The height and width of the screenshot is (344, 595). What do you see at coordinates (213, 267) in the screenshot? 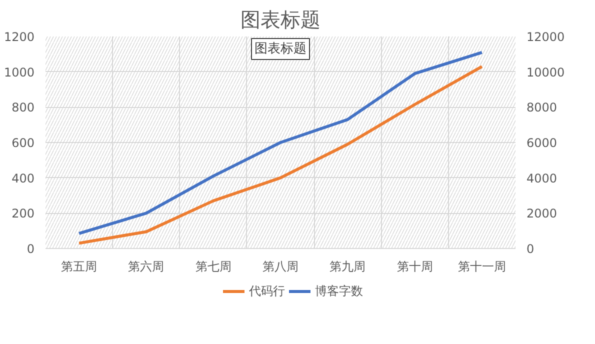
I see `x-tick-label: 第七周` at bounding box center [213, 267].